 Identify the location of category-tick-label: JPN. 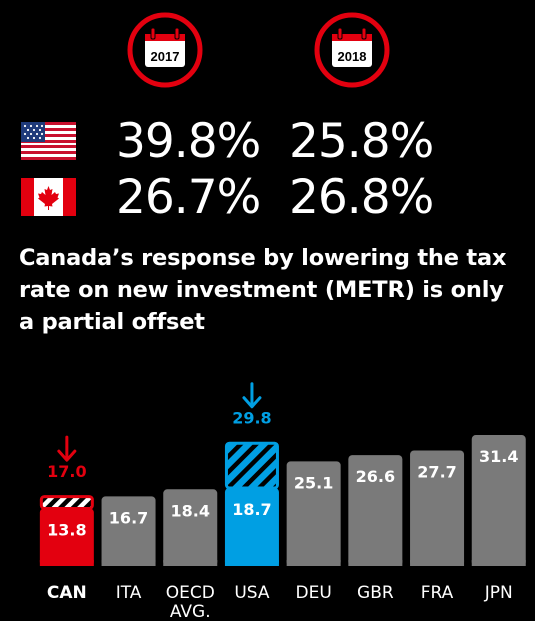
(498, 593).